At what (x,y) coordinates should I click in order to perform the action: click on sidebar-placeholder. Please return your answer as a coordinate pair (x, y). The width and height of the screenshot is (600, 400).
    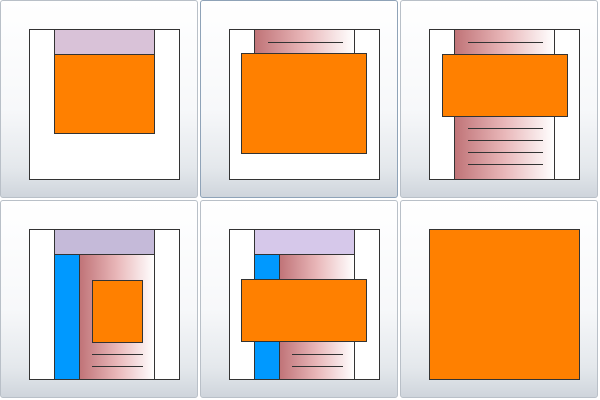
    Looking at the image, I should click on (67, 317).